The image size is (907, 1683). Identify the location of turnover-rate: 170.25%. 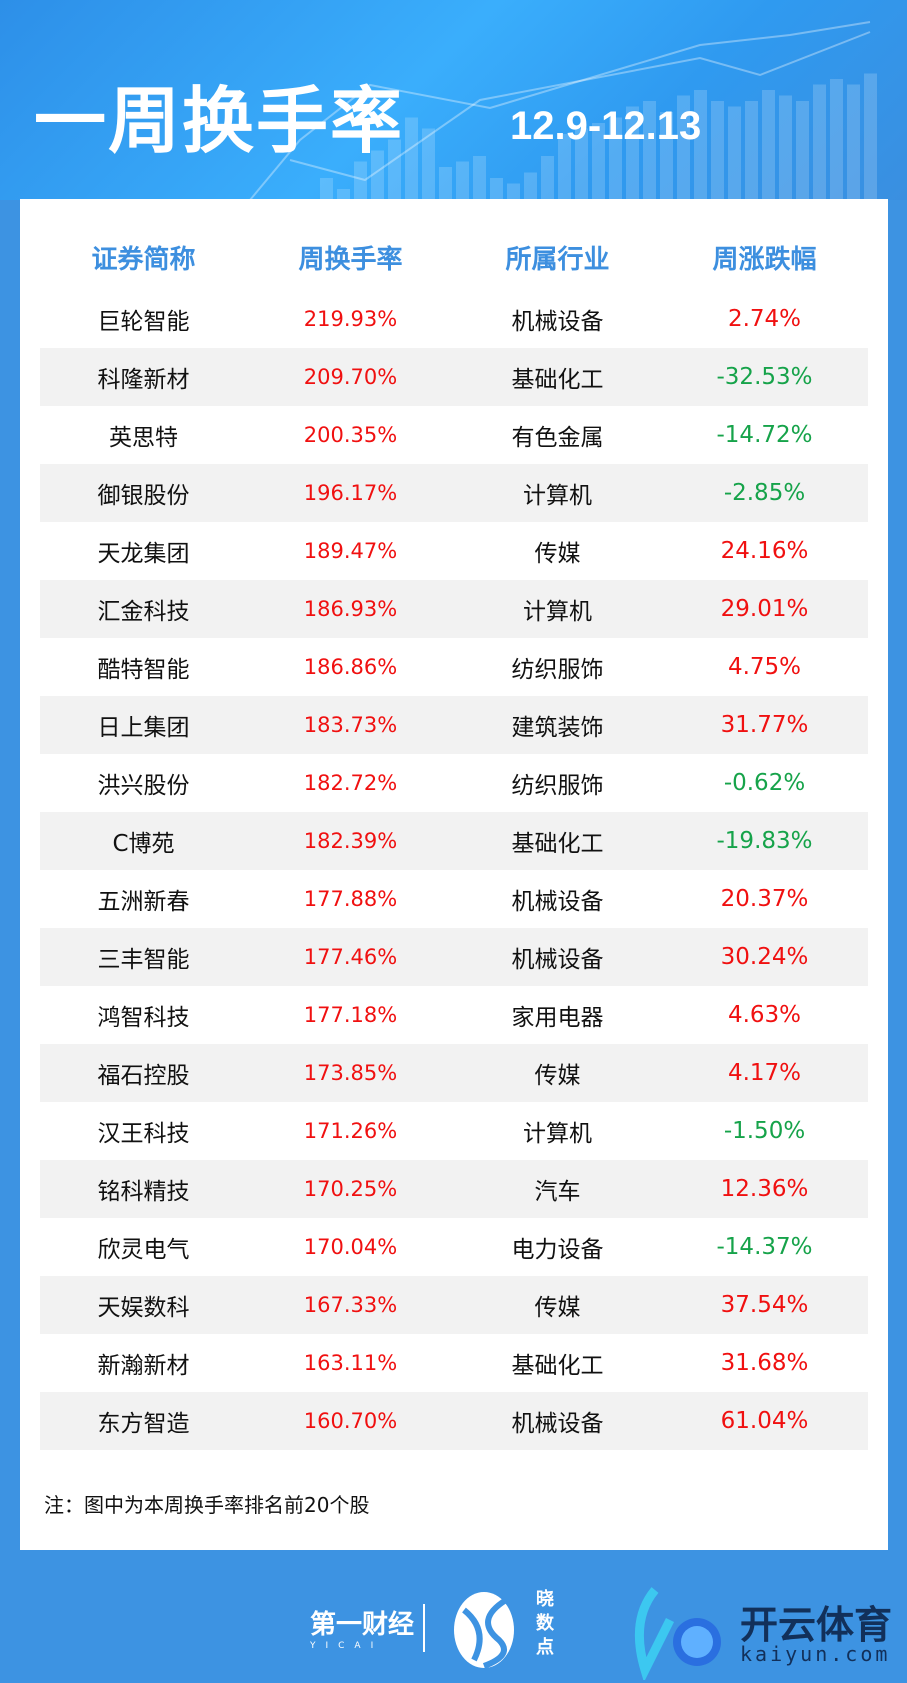
(350, 1189).